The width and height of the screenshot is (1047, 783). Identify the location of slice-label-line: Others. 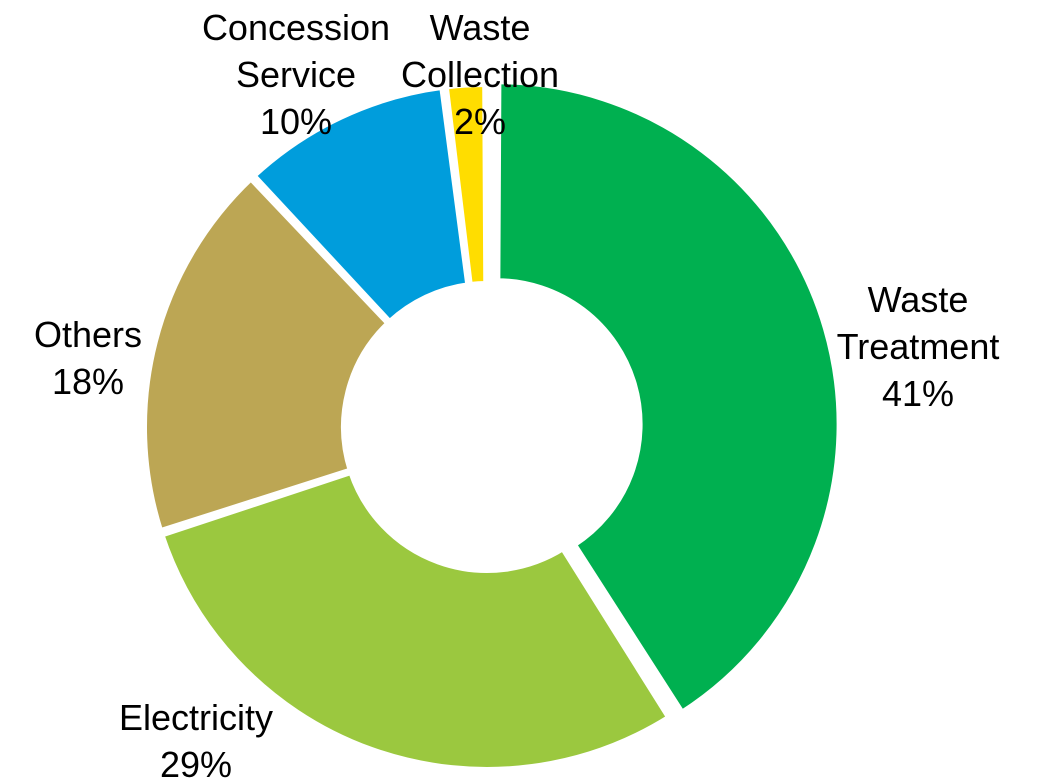
(88, 334).